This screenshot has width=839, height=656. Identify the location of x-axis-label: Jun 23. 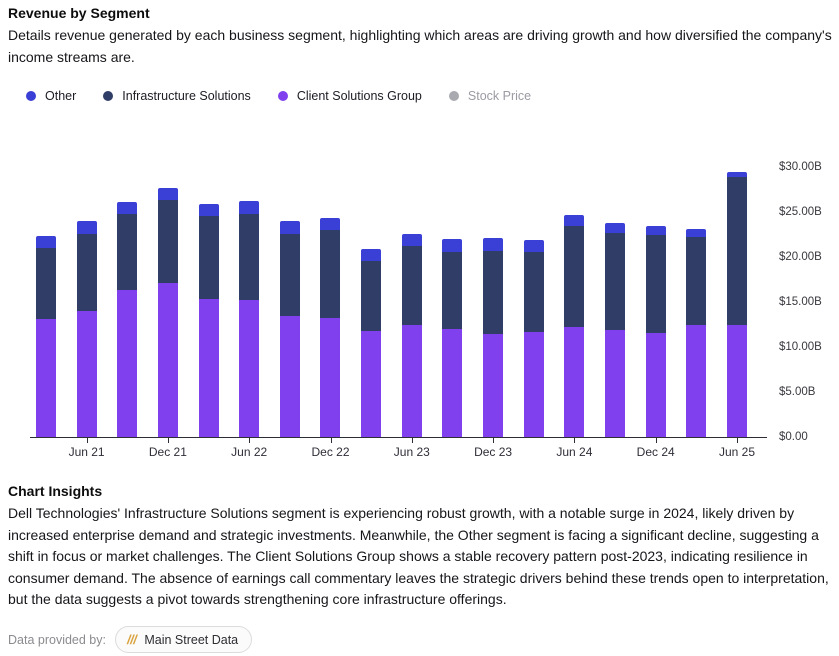
(411, 452).